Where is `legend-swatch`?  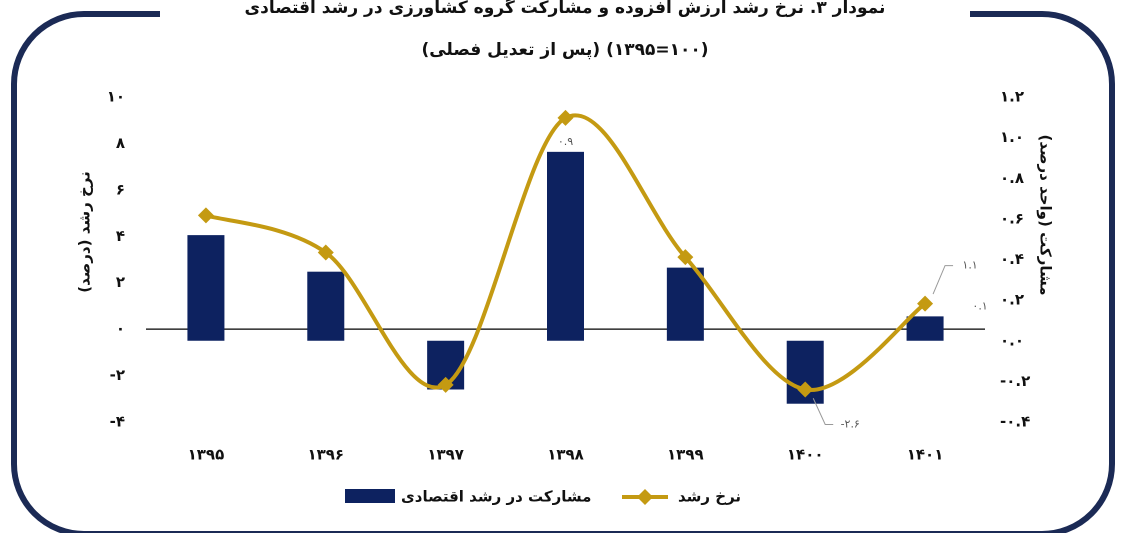
legend-swatch is located at coordinates (370, 496).